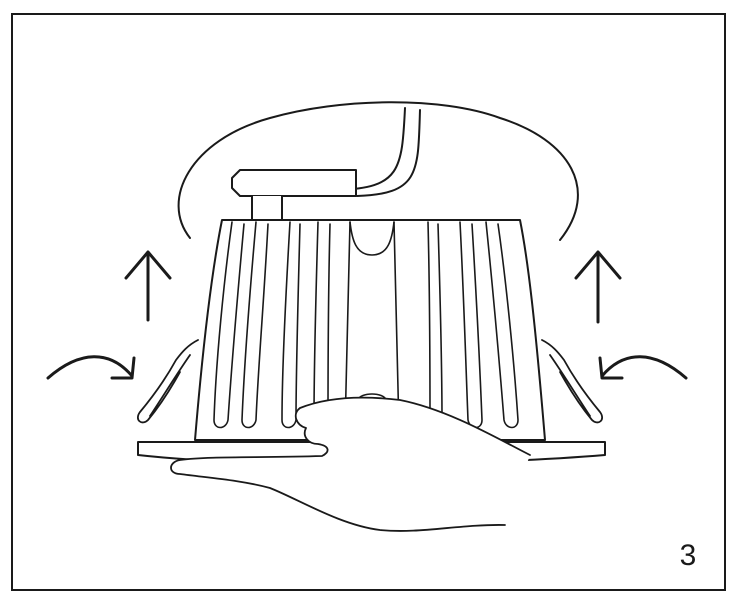 This screenshot has height=603, width=740. Describe the element at coordinates (294, 183) in the screenshot. I see `connector-block` at that location.